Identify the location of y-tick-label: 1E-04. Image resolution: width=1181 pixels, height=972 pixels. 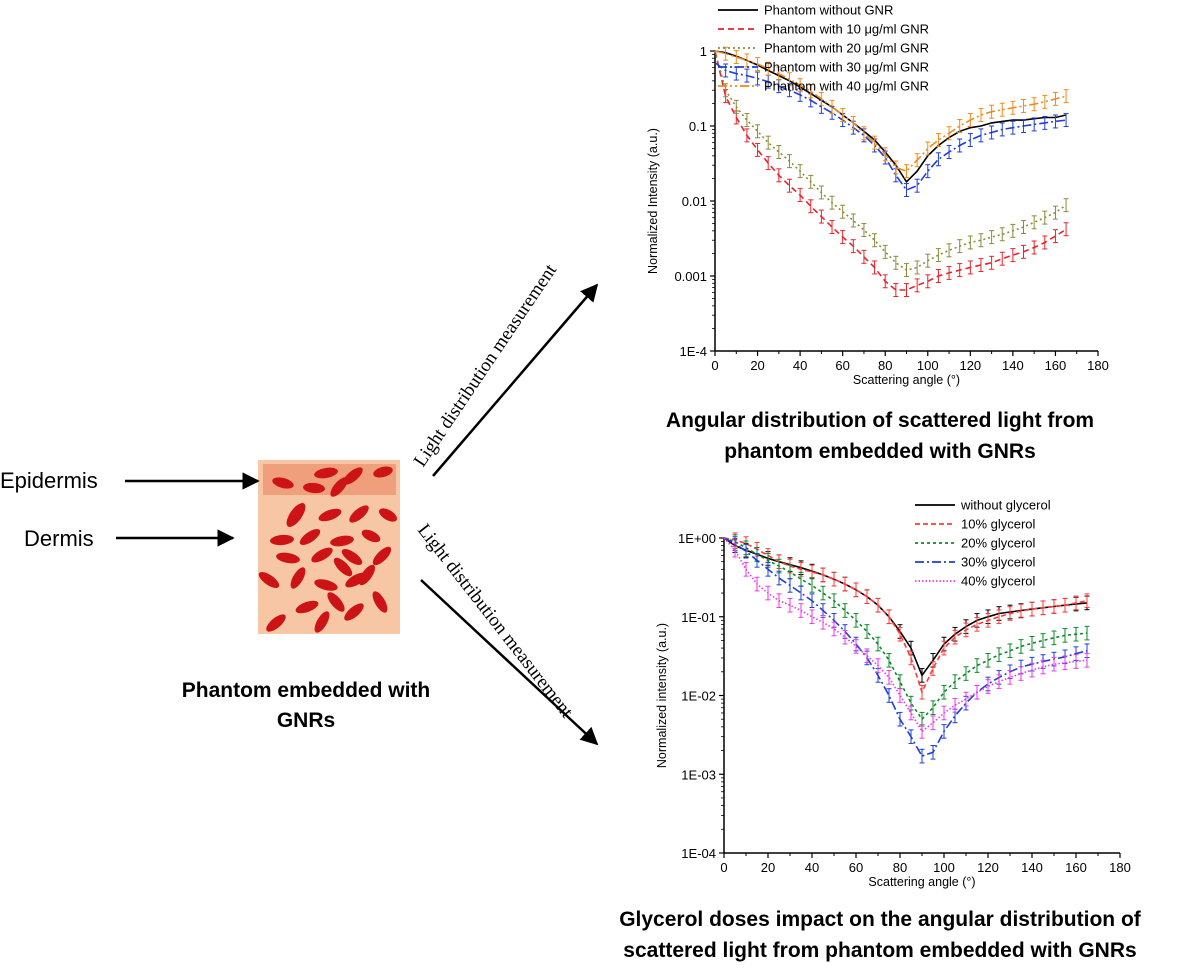
(698, 853).